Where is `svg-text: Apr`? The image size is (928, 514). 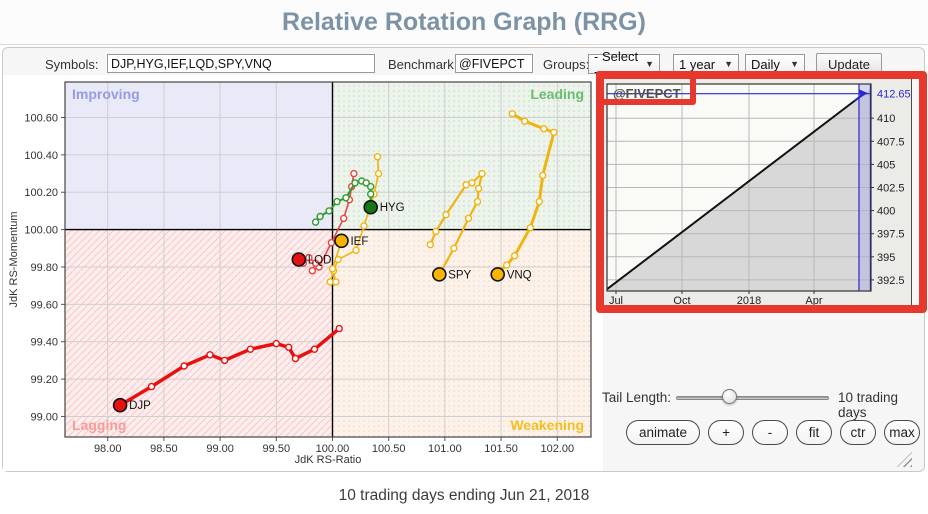
svg-text: Apr is located at coordinates (813, 301).